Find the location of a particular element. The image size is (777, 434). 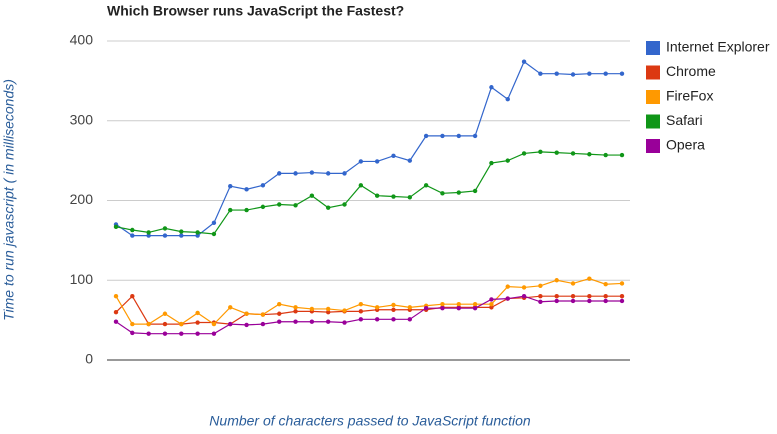

legend-label: FireFox is located at coordinates (689, 96).